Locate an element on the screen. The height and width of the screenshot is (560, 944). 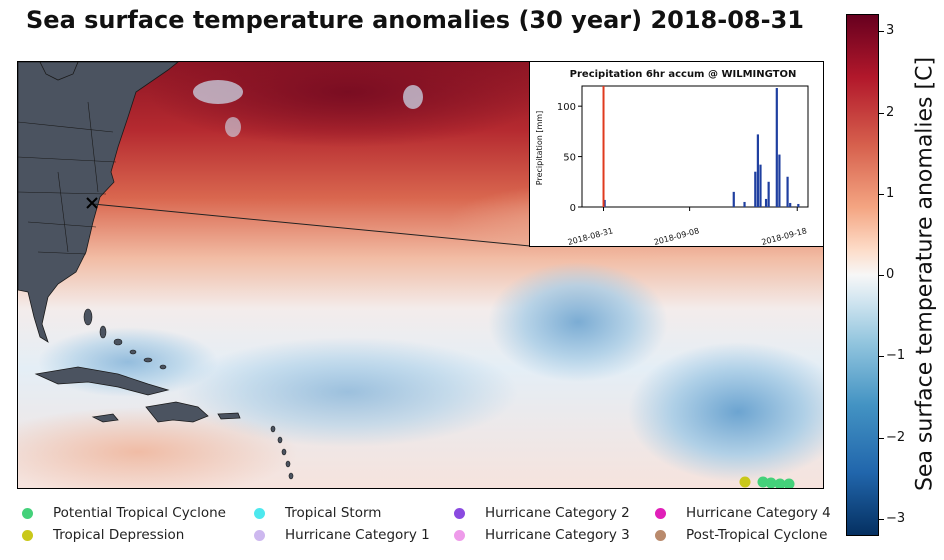
legend-item-tropical-depression: Tropical Depression is located at coordinates (103, 535).